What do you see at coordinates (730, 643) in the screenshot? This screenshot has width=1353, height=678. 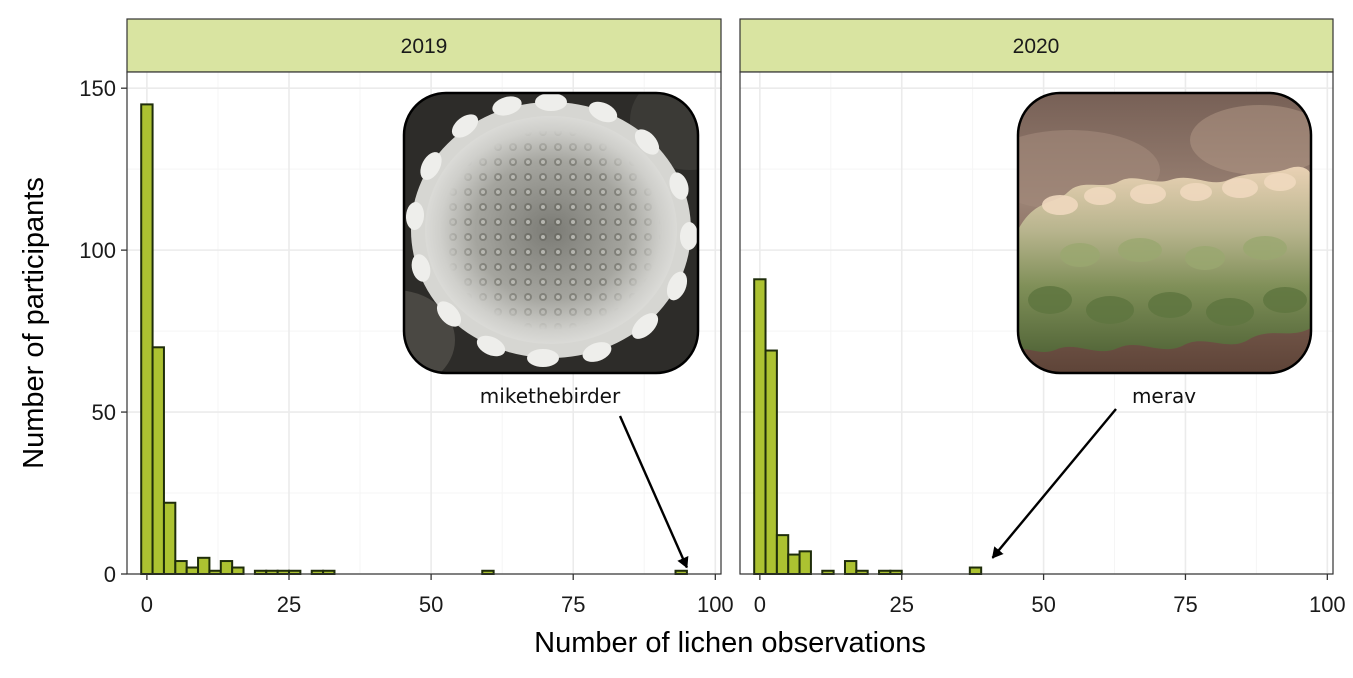 I see `x-axis-title: Number of lichen observations` at bounding box center [730, 643].